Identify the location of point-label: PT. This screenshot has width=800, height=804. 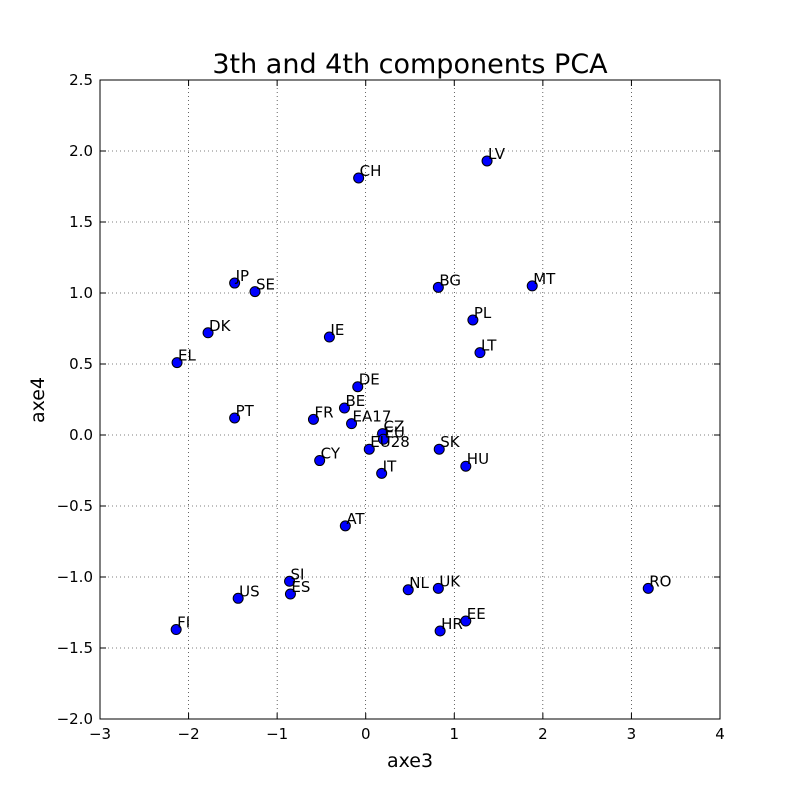
(245, 411).